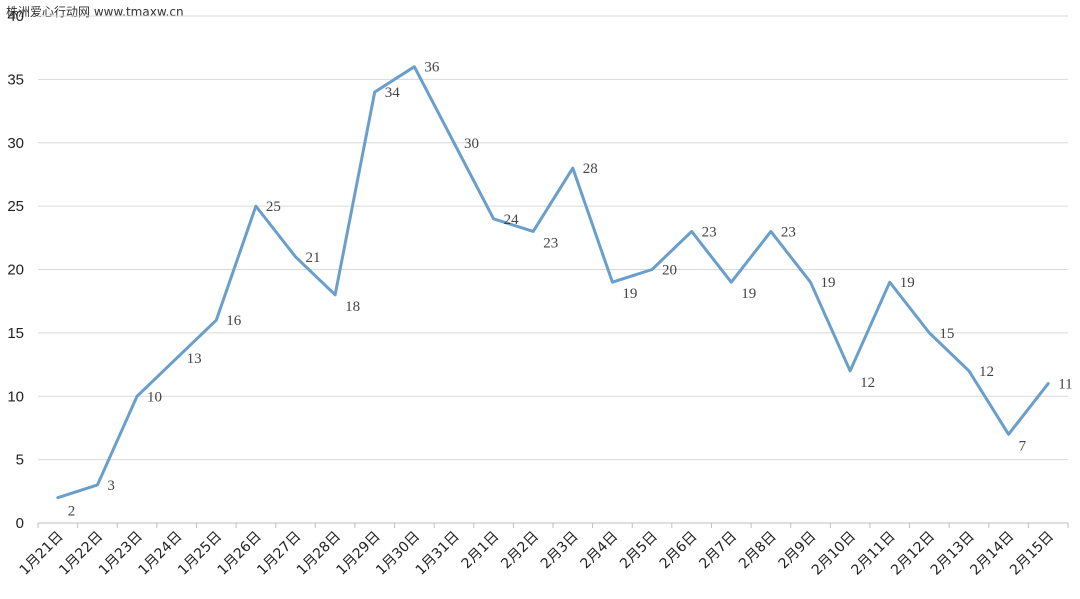 Image resolution: width=1080 pixels, height=599 pixels. I want to click on data-label: 36, so click(432, 68).